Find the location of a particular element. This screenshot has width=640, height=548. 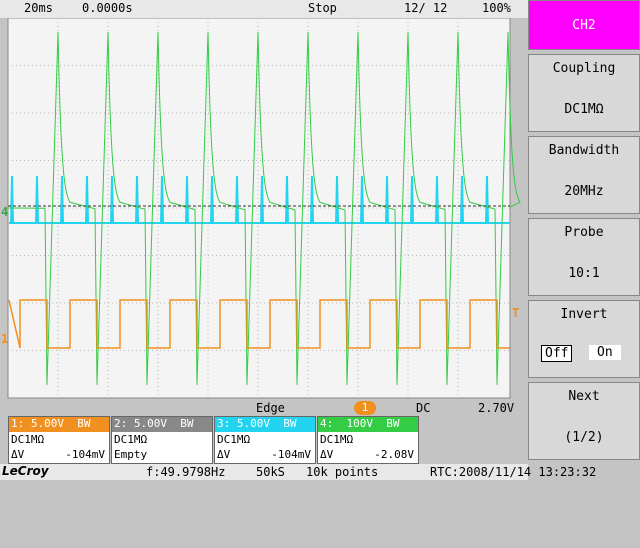

channel-header: 4: 100V BW is located at coordinates (368, 424).